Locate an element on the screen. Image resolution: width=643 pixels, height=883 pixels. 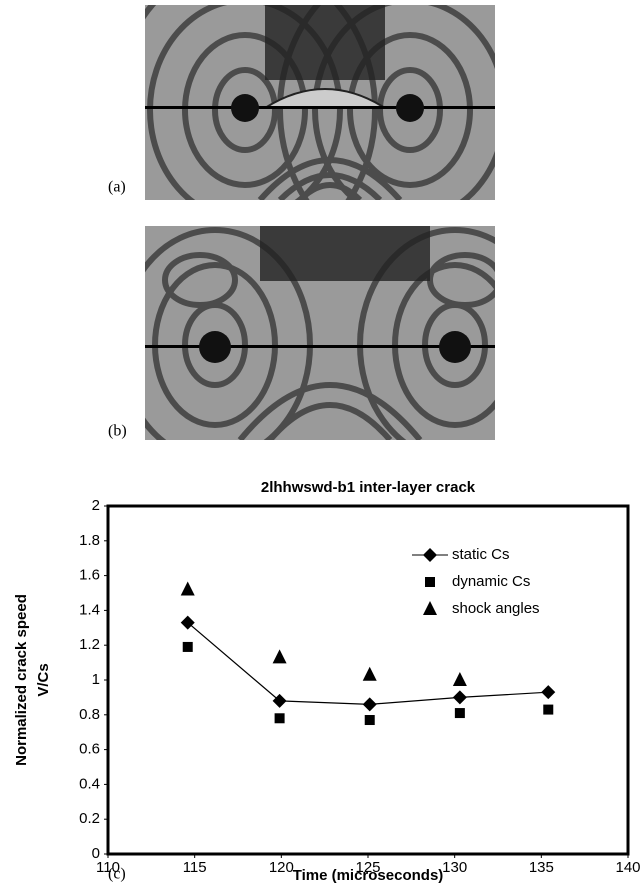
photo-a is located at coordinates (320, 102).